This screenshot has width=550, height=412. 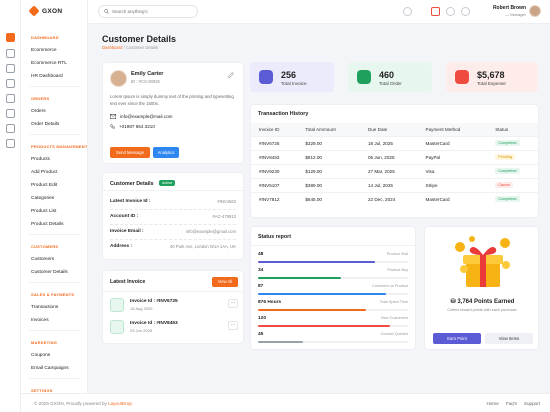 I want to click on footer-link-home: Home, so click(x=492, y=403).